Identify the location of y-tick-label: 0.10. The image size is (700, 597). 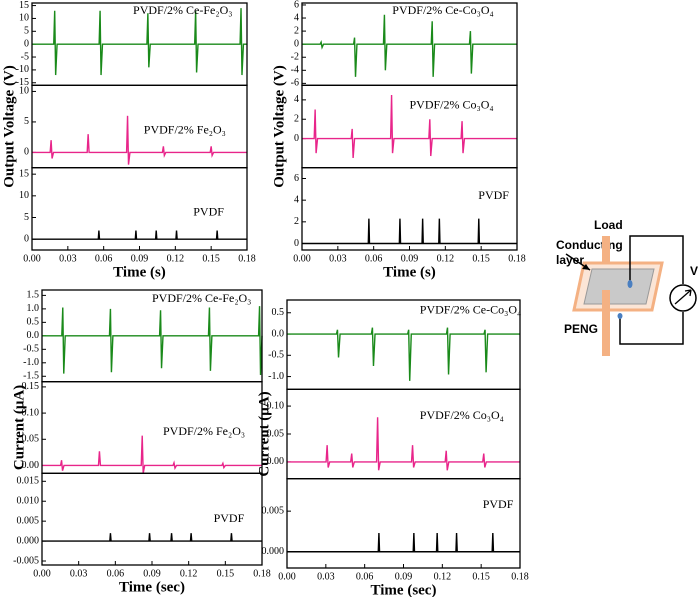
(276, 405).